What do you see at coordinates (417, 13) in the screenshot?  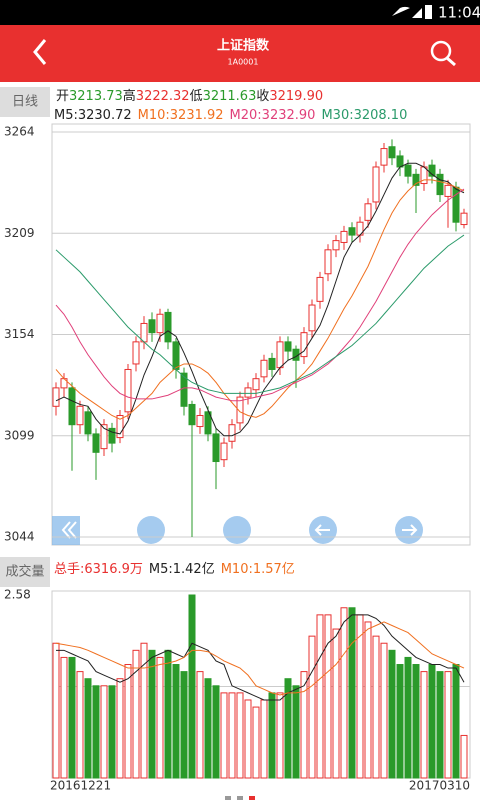 I see `signal-icon` at bounding box center [417, 13].